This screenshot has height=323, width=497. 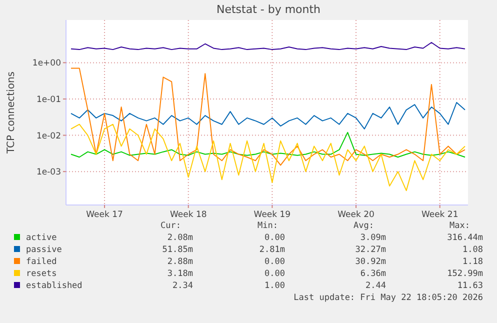 I want to click on y-tick-label: 1e-03, so click(x=48, y=173).